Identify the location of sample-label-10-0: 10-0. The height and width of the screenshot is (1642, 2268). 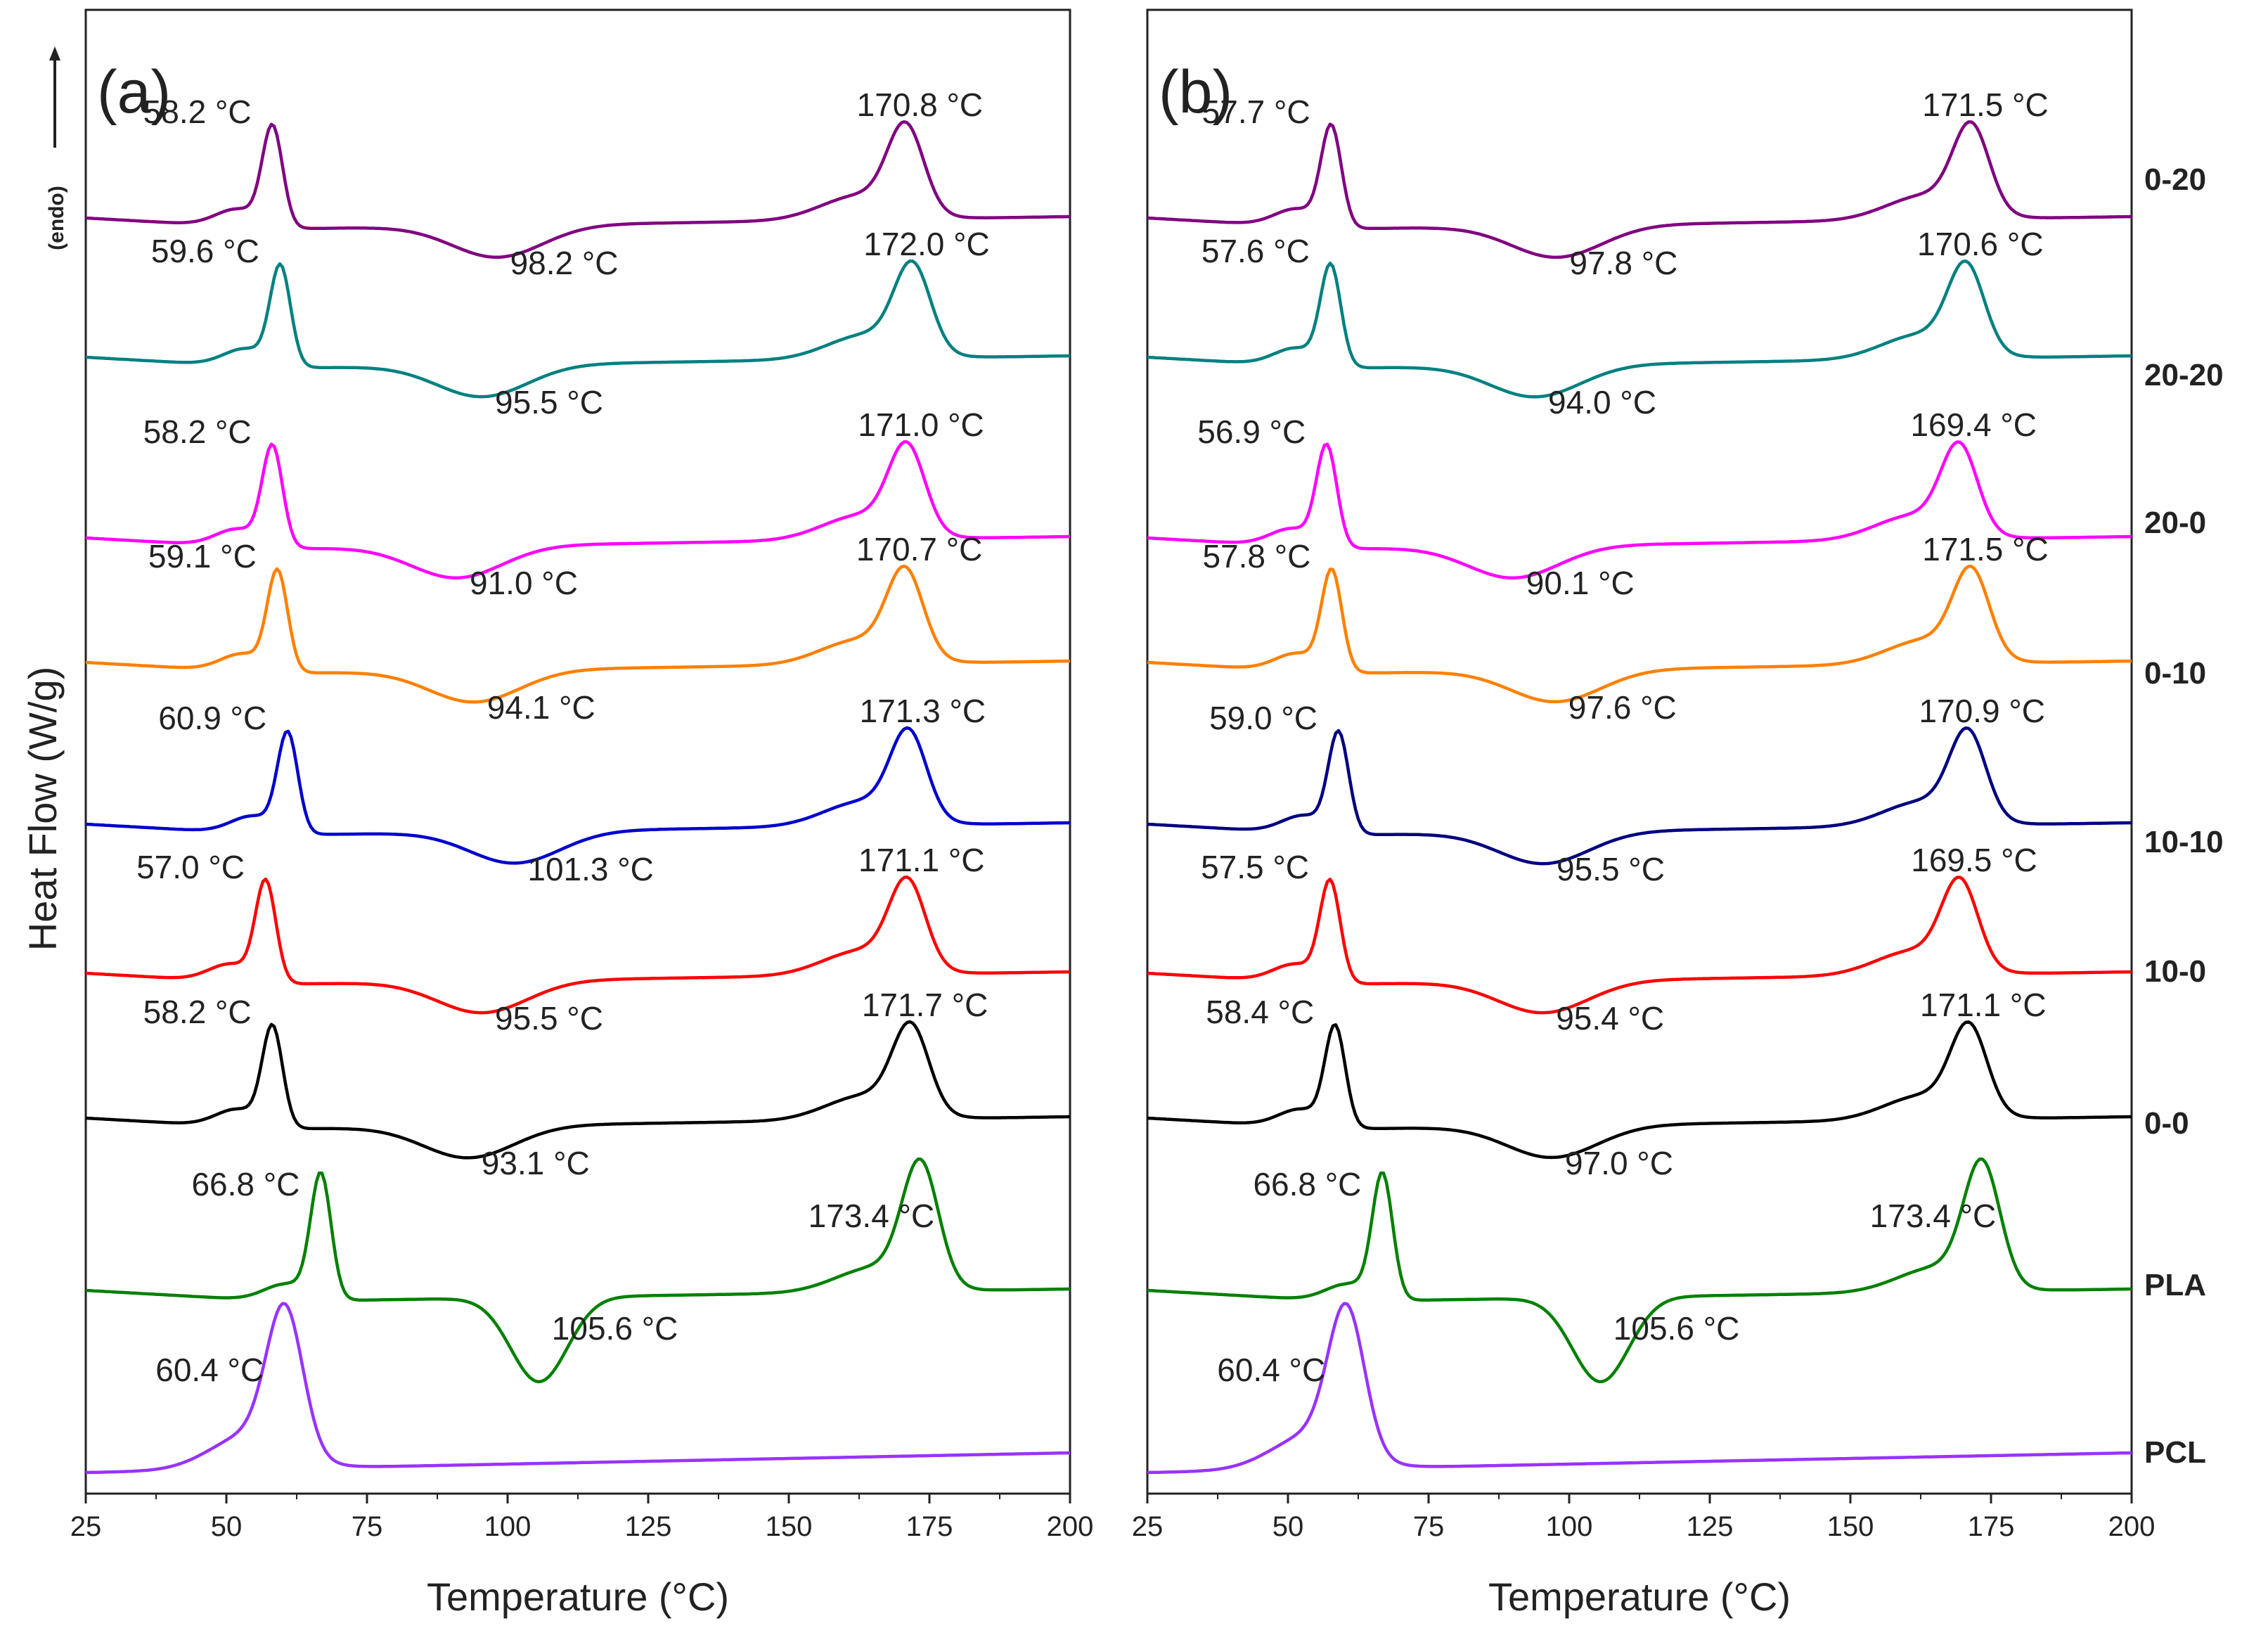
(2175, 971).